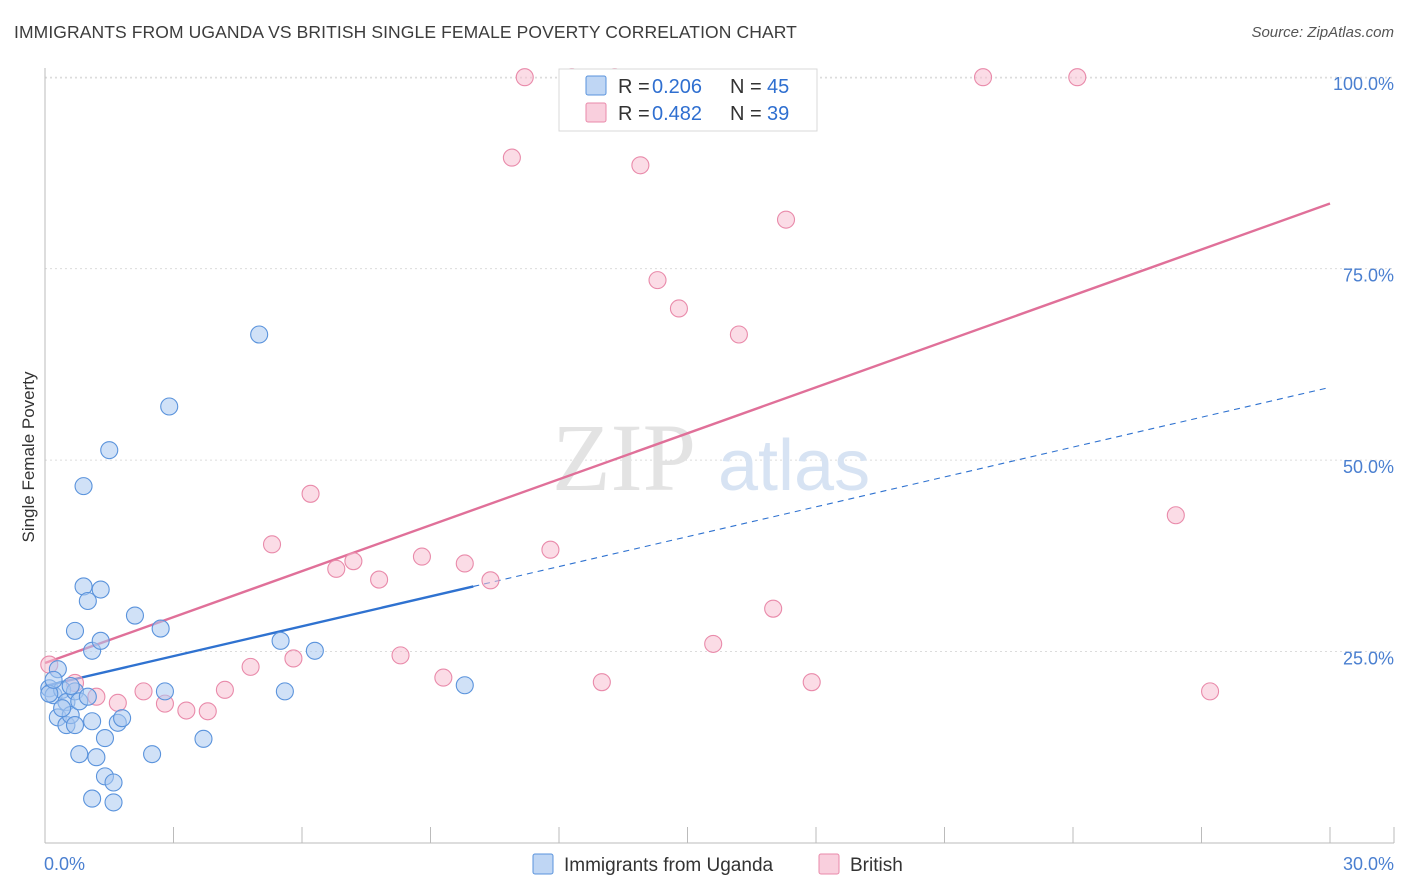 The width and height of the screenshot is (1406, 892). I want to click on legend-r-label-british: R =, so click(634, 114).